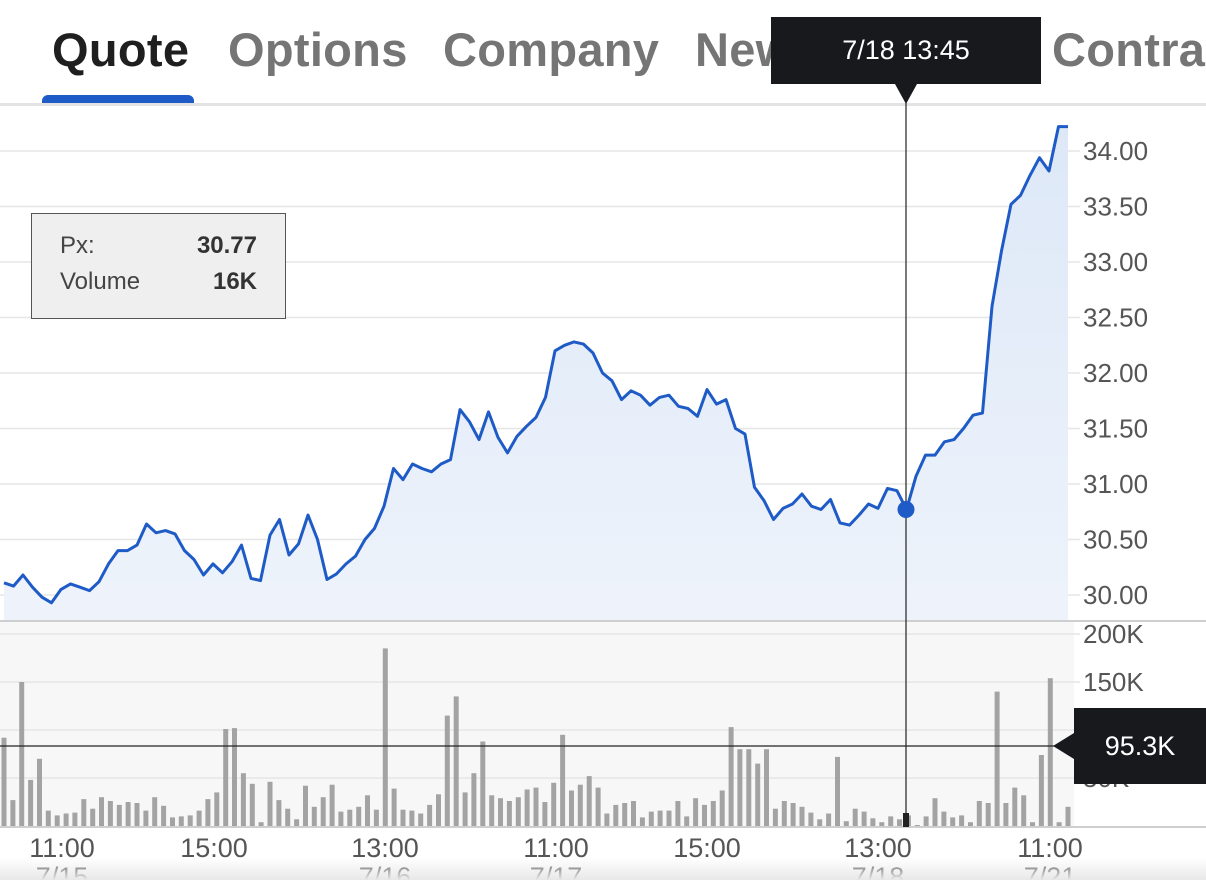  Describe the element at coordinates (118, 99) in the screenshot. I see `active-tab-indicator` at that location.